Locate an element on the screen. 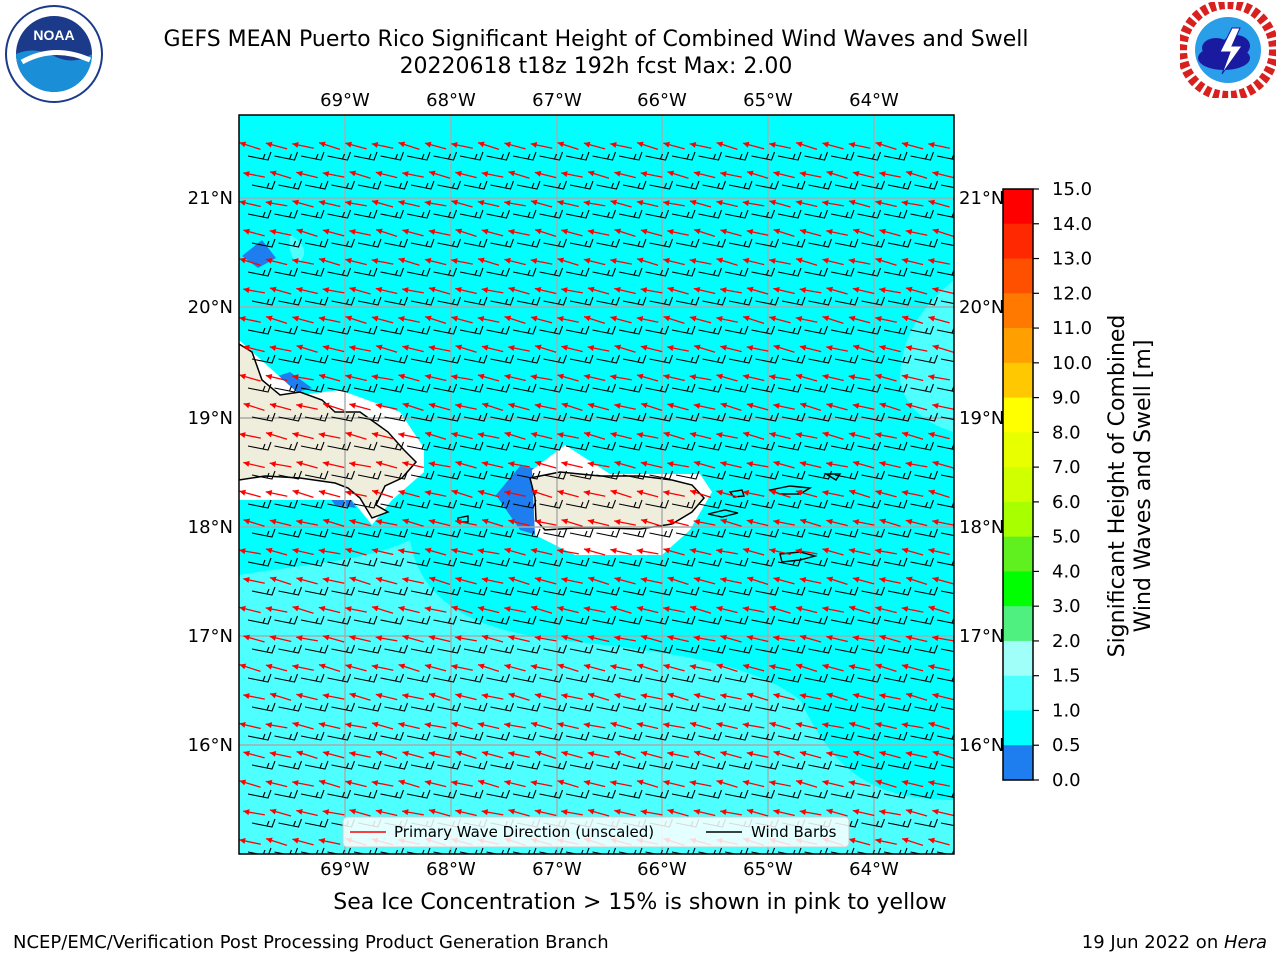  legend-barb-label: Wind Barbs is located at coordinates (794, 832).